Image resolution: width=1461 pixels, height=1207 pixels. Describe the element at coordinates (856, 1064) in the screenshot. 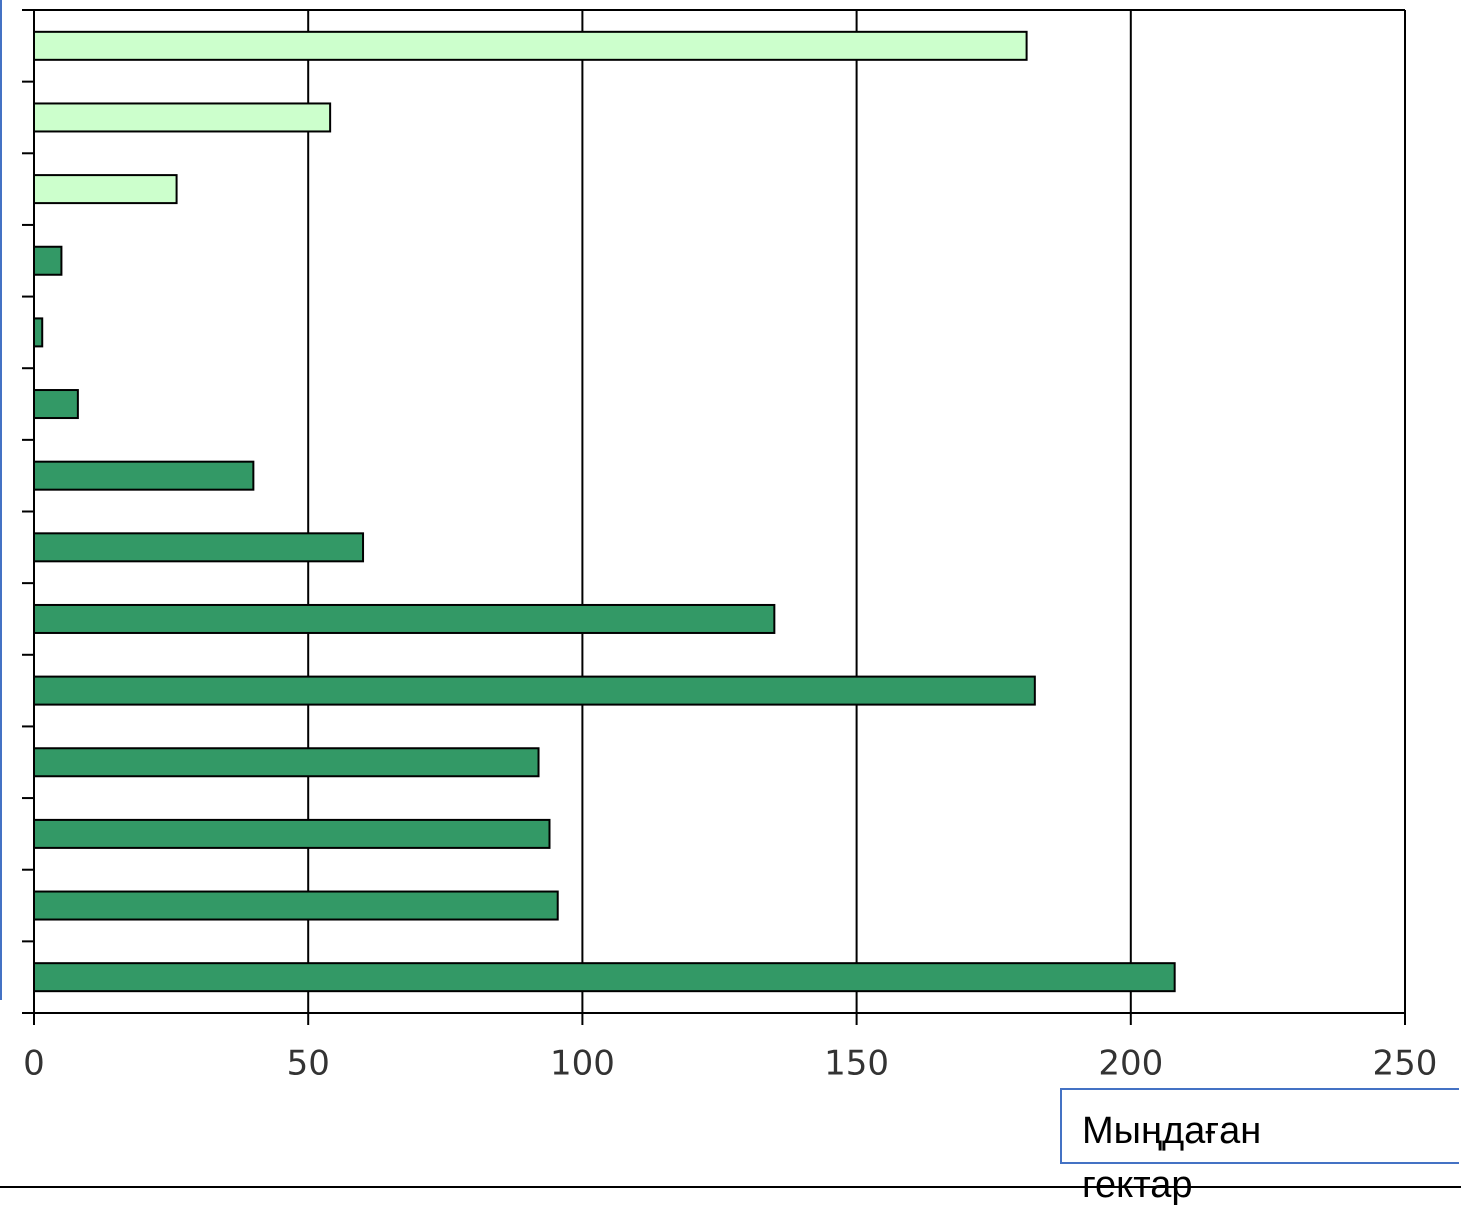

I see `x-tick-label: 150` at that location.